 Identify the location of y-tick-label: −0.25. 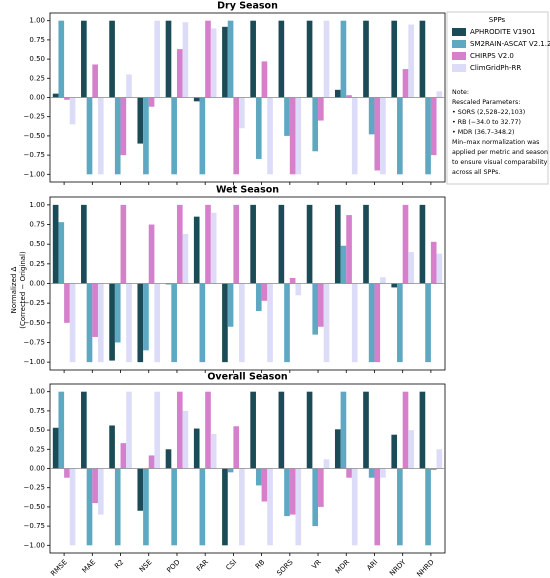
(34, 117).